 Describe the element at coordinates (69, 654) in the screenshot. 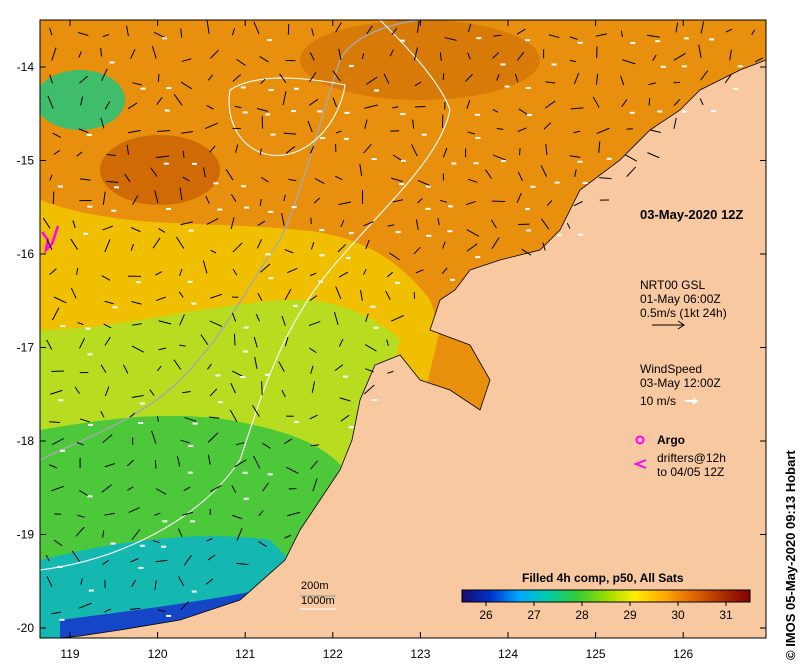

I see `x-tick-label: 119` at that location.